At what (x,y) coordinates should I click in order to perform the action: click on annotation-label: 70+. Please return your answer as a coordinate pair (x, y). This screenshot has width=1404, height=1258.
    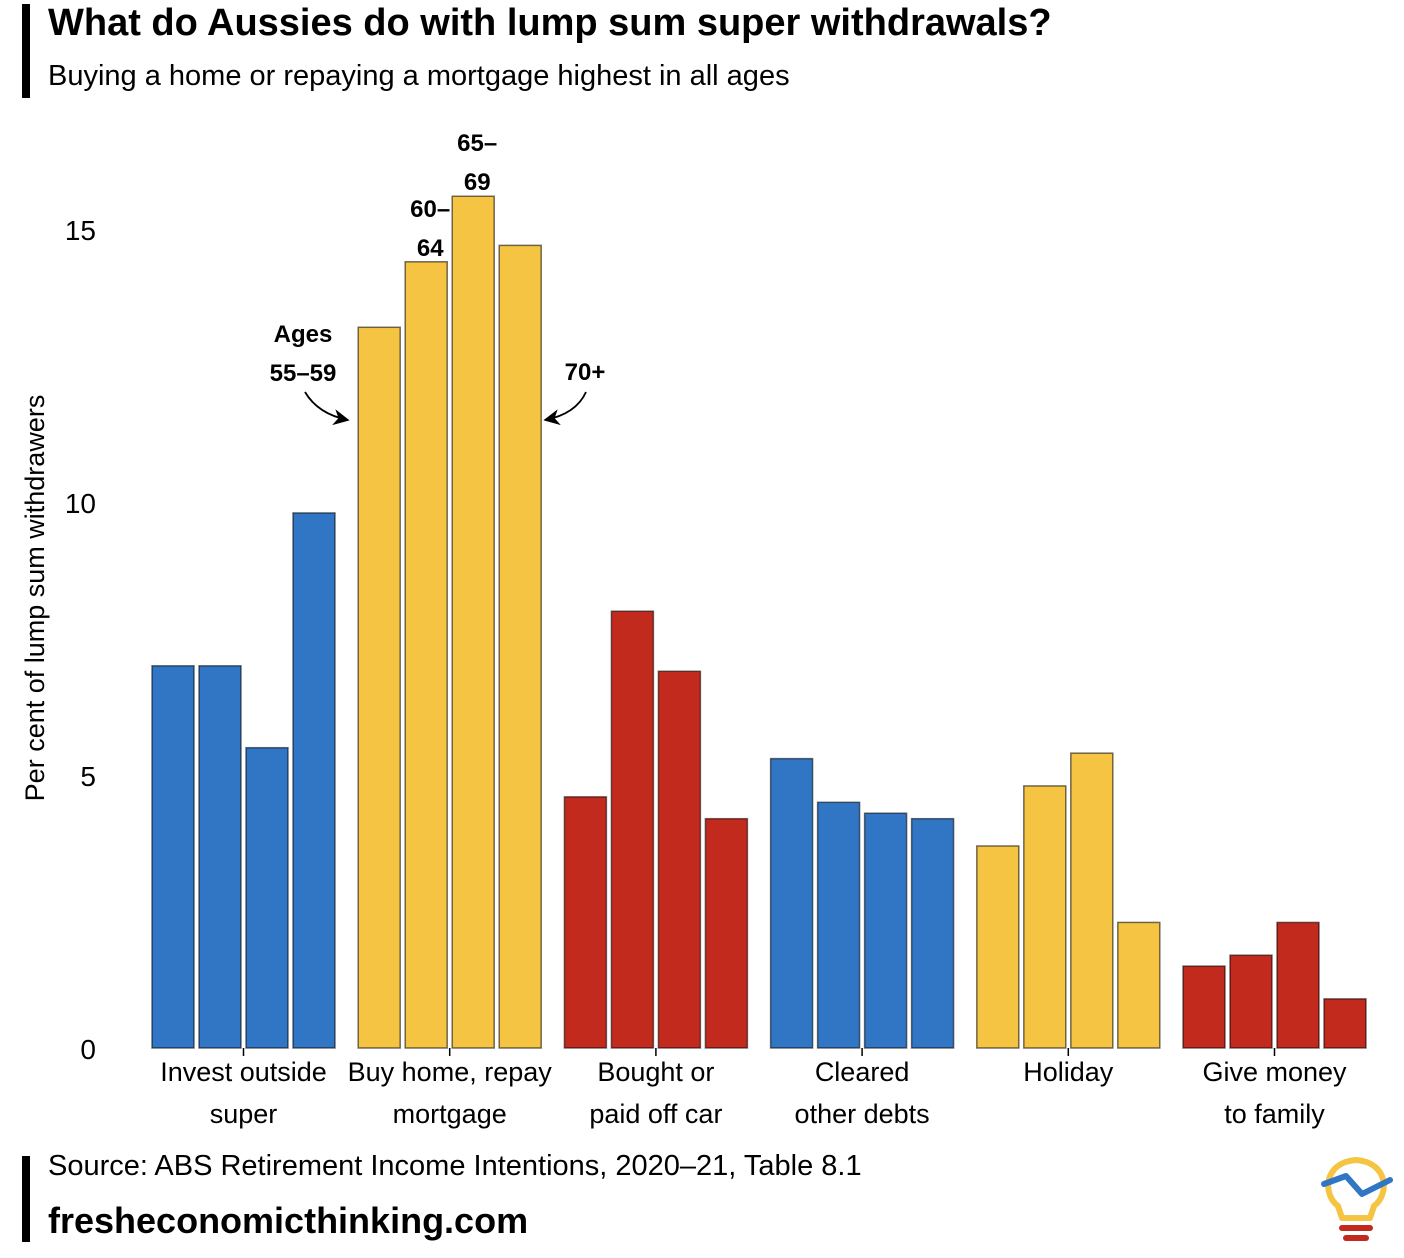
    Looking at the image, I should click on (585, 372).